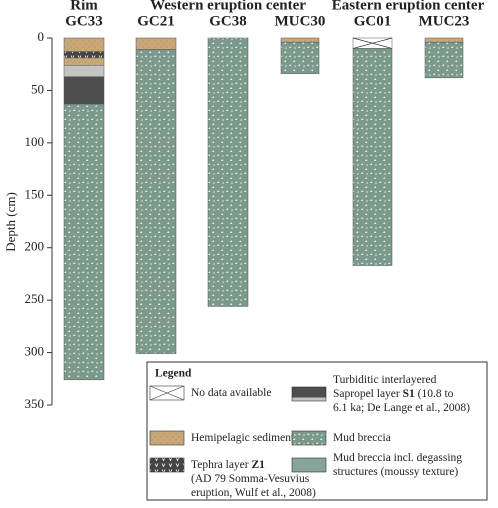  I want to click on group-label: Rim, so click(84, 6).